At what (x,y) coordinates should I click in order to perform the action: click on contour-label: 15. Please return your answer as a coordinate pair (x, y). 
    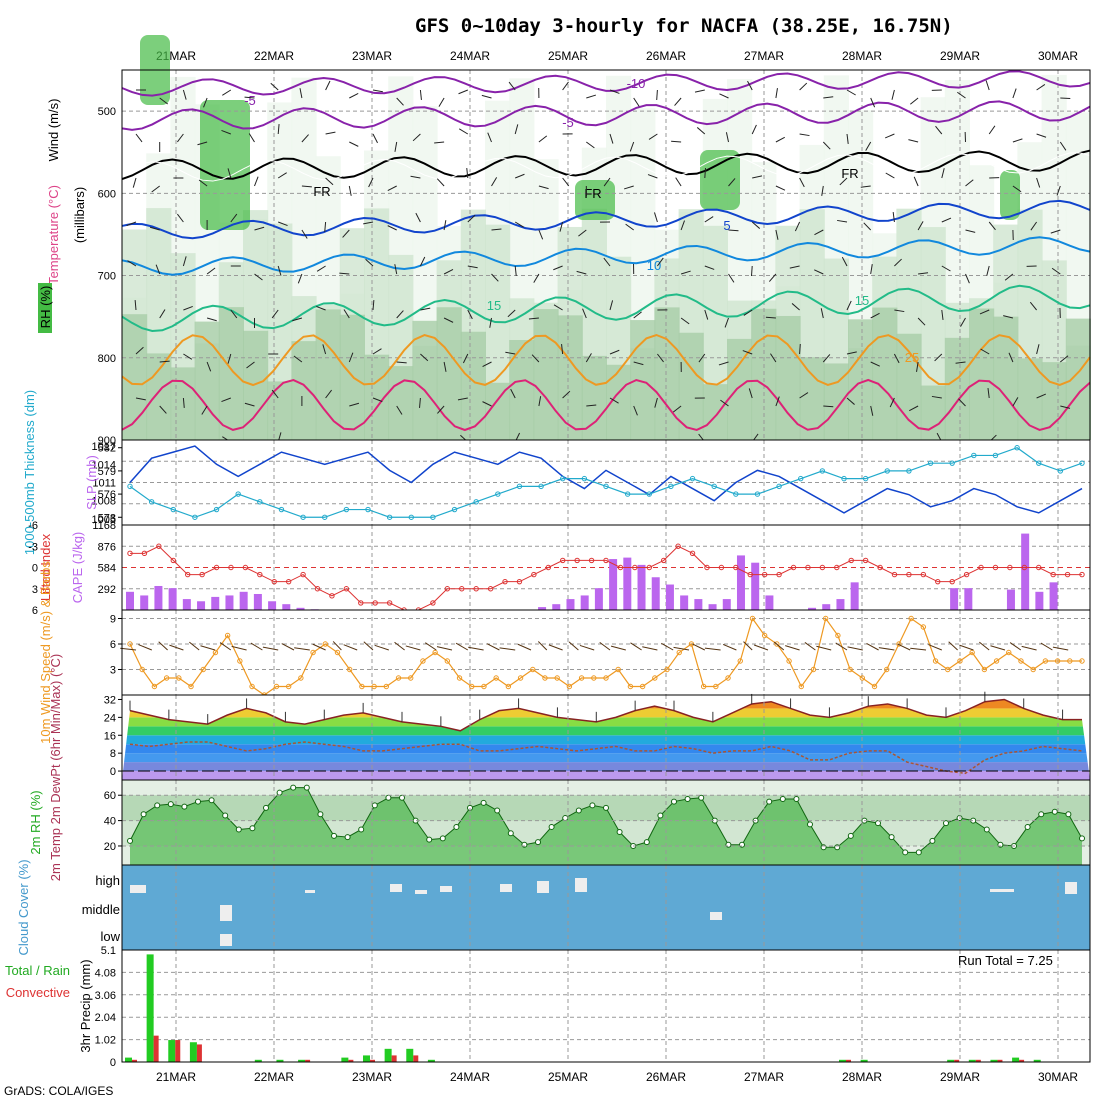
    Looking at the image, I should click on (862, 300).